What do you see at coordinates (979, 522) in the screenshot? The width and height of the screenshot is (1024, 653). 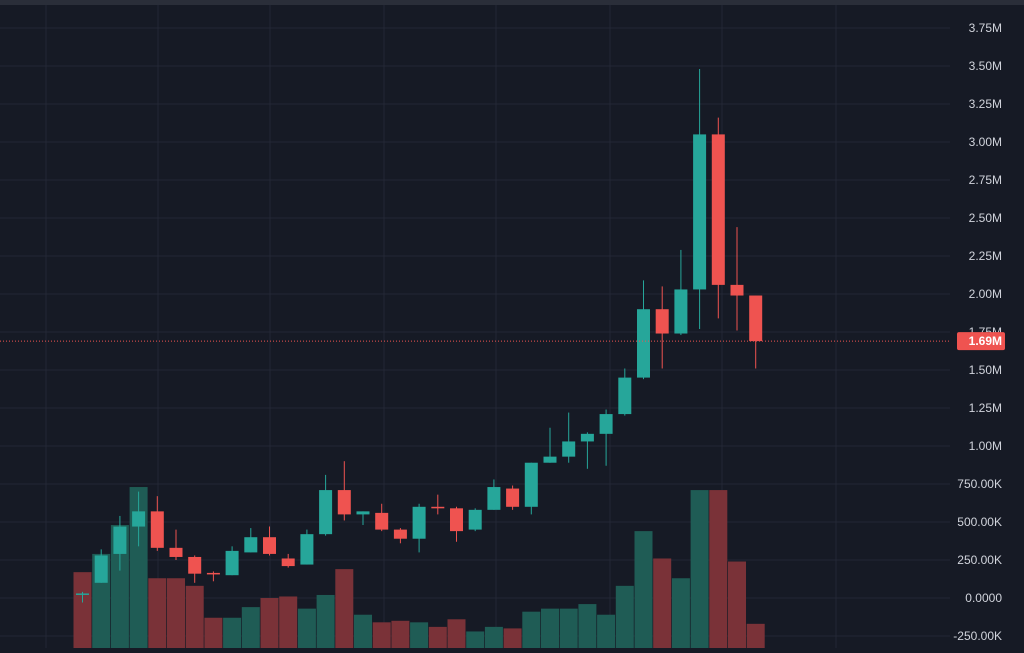 I see `axis-tick-label: 500.00K` at bounding box center [979, 522].